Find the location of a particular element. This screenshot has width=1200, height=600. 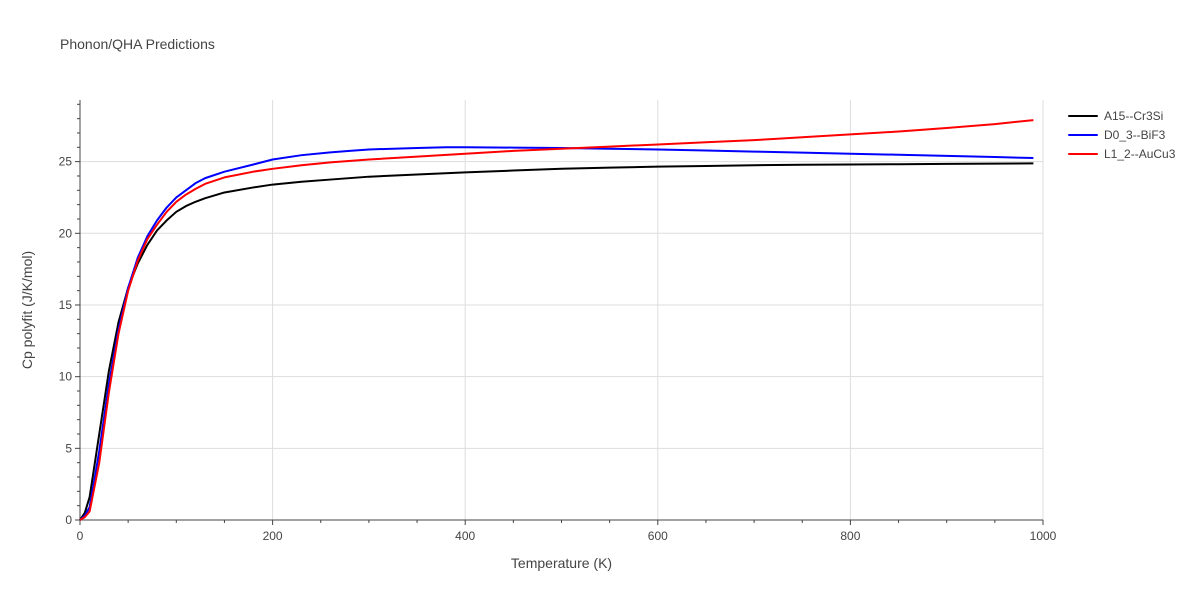

legend-item: L1_2--AuCu3 is located at coordinates (1121, 153).